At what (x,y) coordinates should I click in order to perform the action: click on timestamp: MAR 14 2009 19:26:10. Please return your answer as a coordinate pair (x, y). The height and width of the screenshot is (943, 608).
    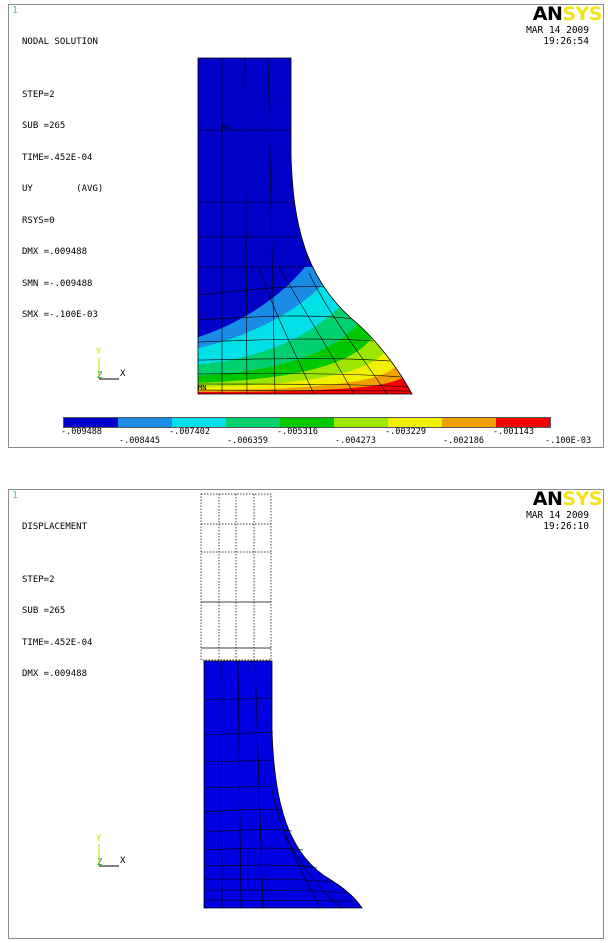
    Looking at the image, I should click on (557, 521).